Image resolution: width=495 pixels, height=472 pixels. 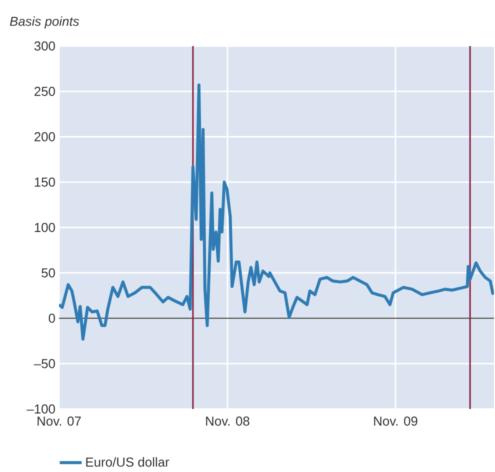 What do you see at coordinates (44, 91) in the screenshot?
I see `y-tick-label: 250` at bounding box center [44, 91].